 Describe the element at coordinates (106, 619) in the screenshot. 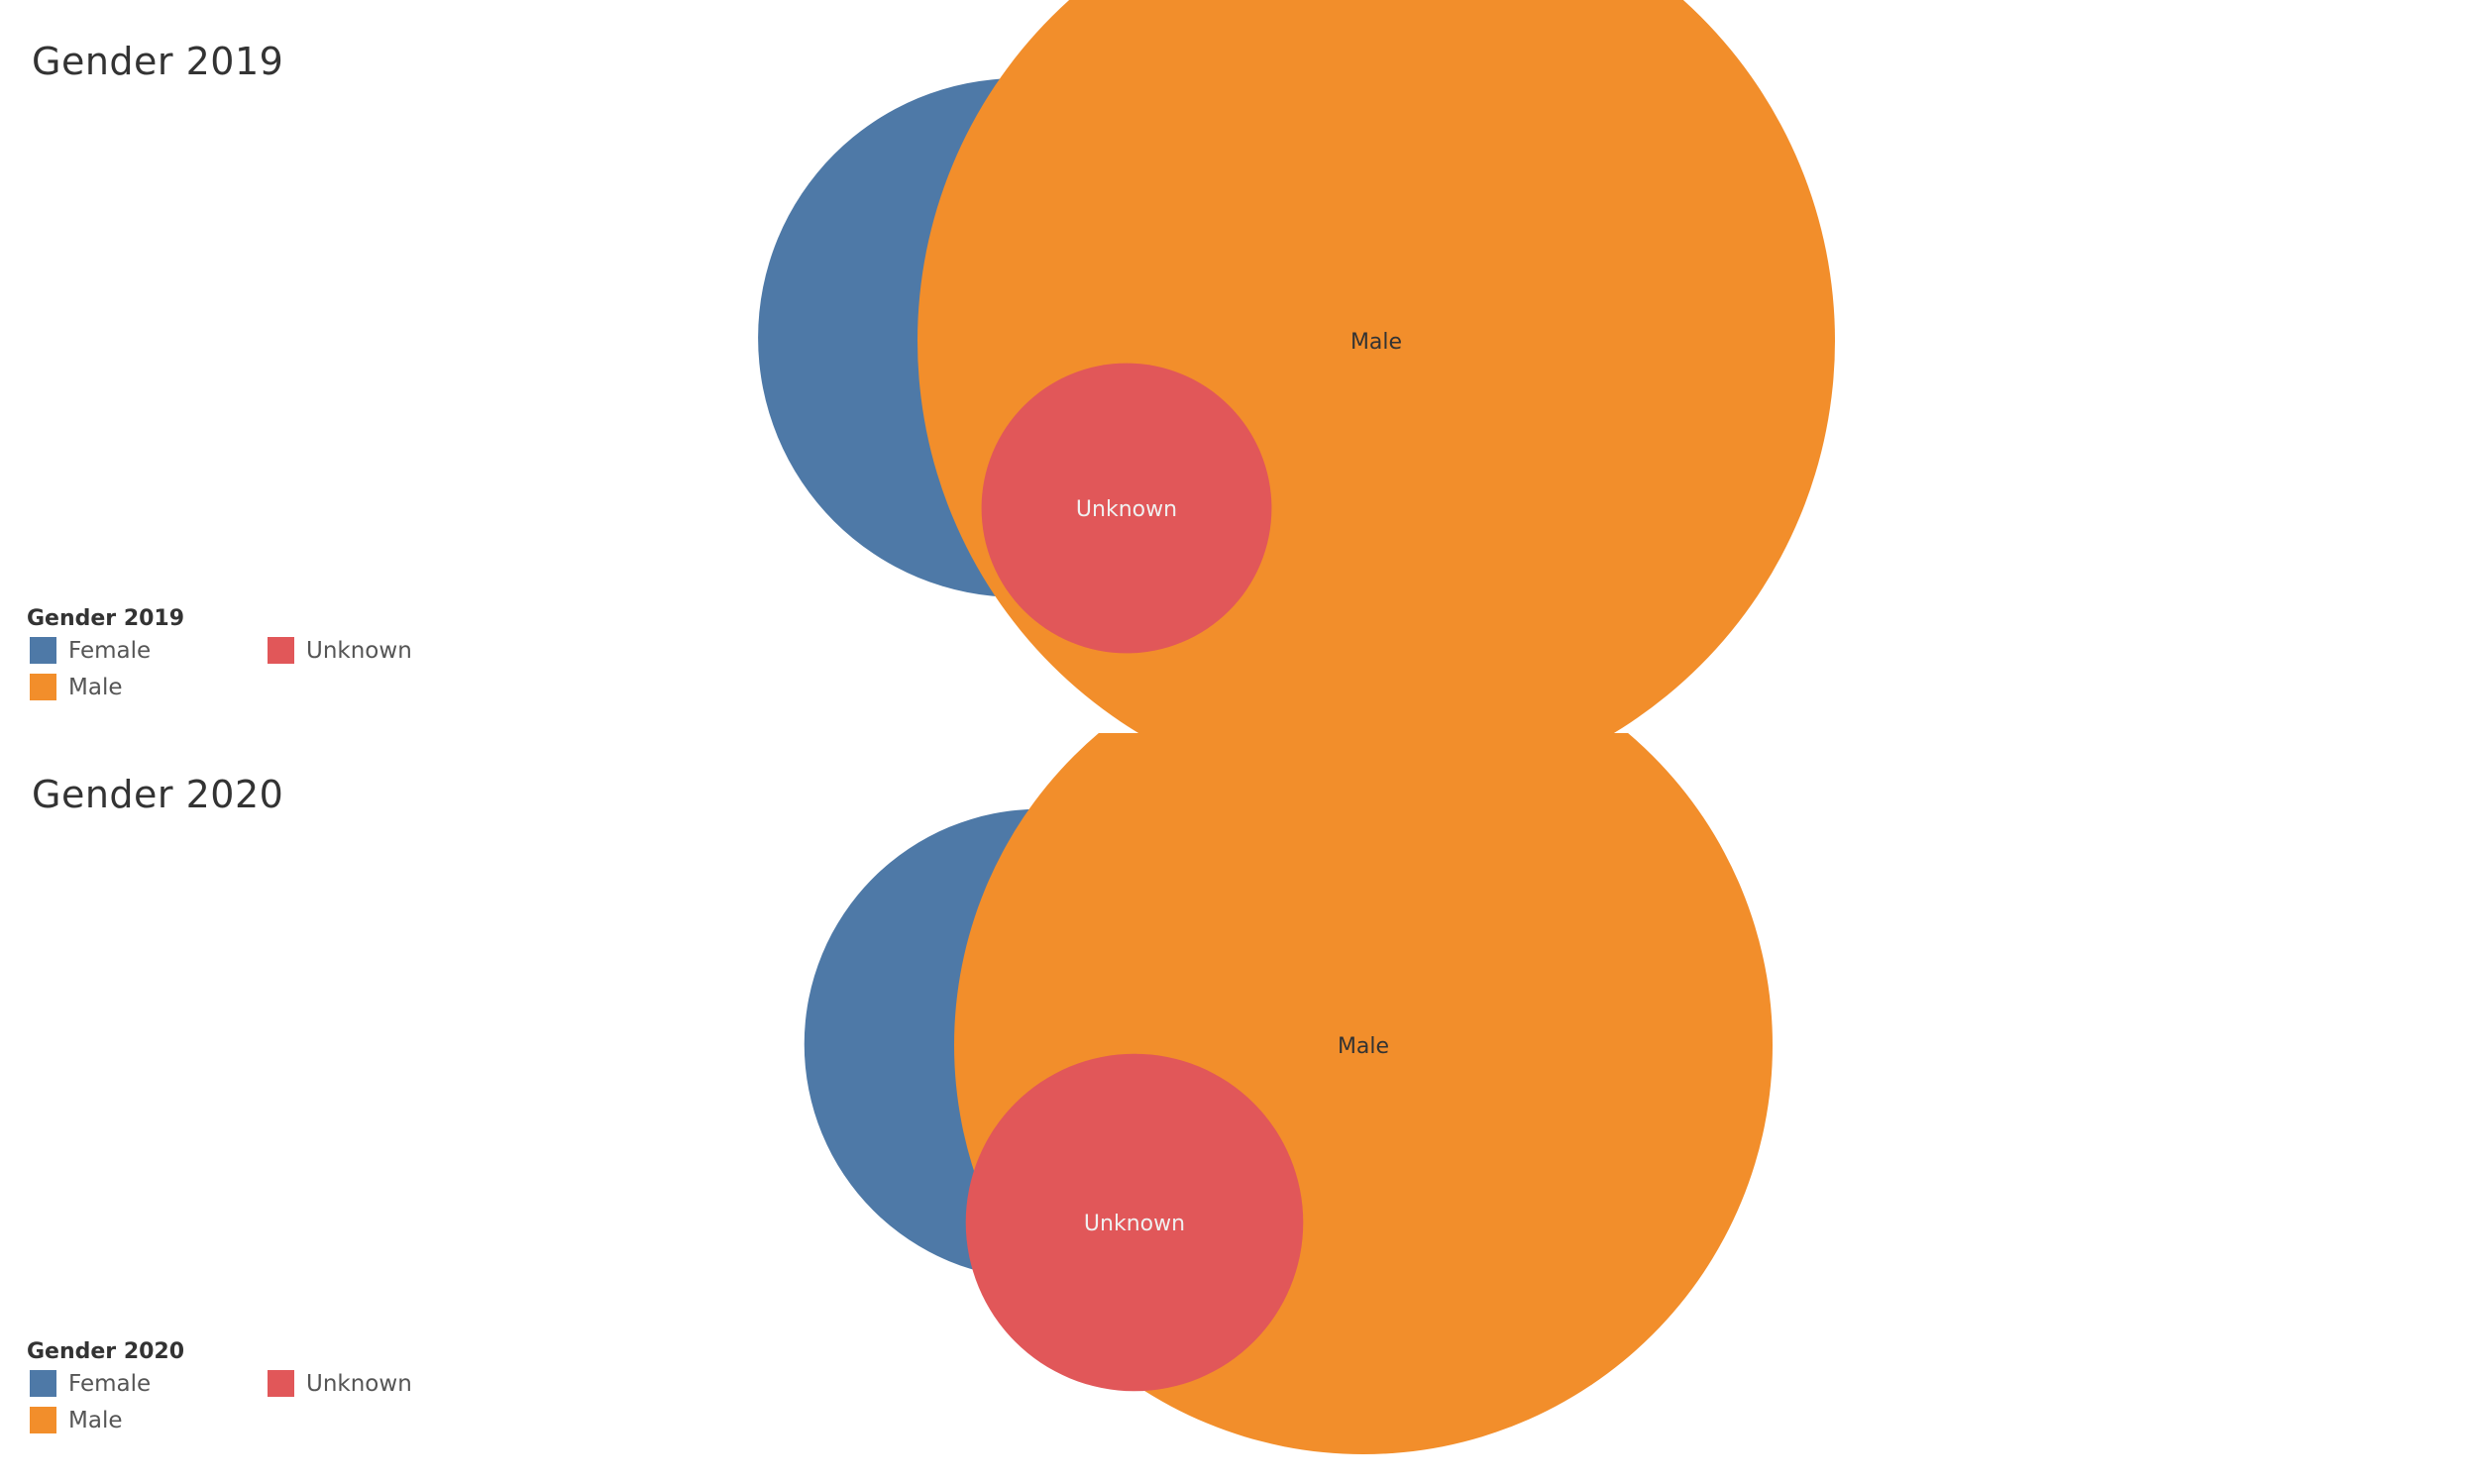

I see `legend-title: Gender 2019` at that location.